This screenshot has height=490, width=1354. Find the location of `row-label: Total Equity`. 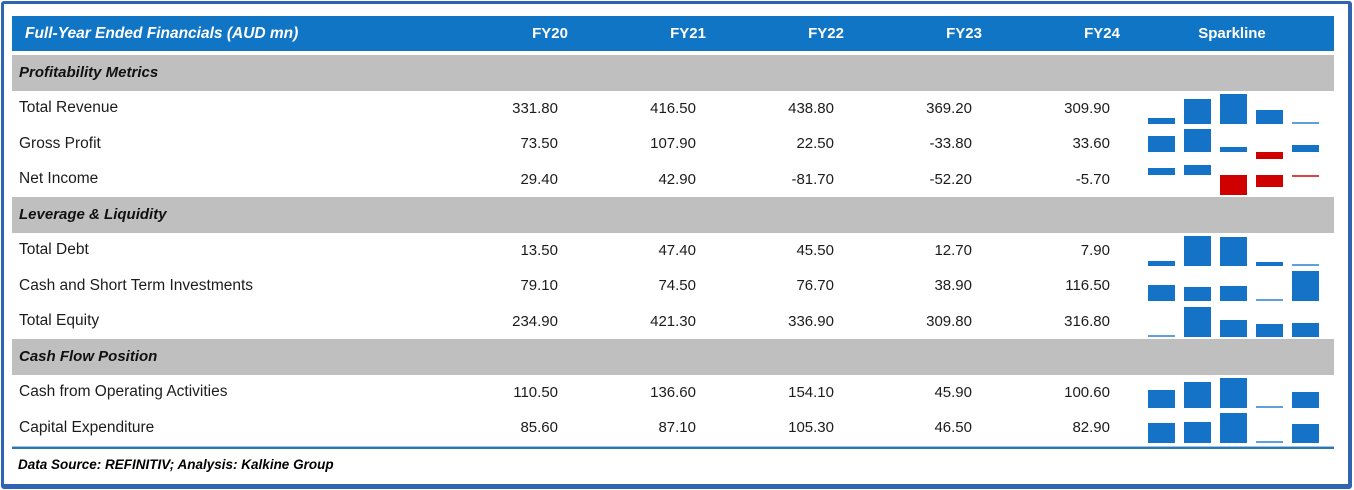

row-label: Total Equity is located at coordinates (59, 321).